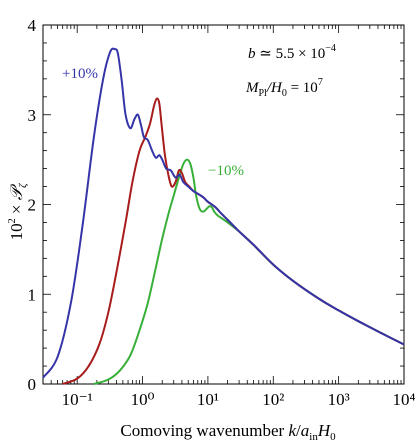 This screenshot has height=444, width=417. What do you see at coordinates (32, 384) in the screenshot?
I see `y-tick-label: 0` at bounding box center [32, 384].